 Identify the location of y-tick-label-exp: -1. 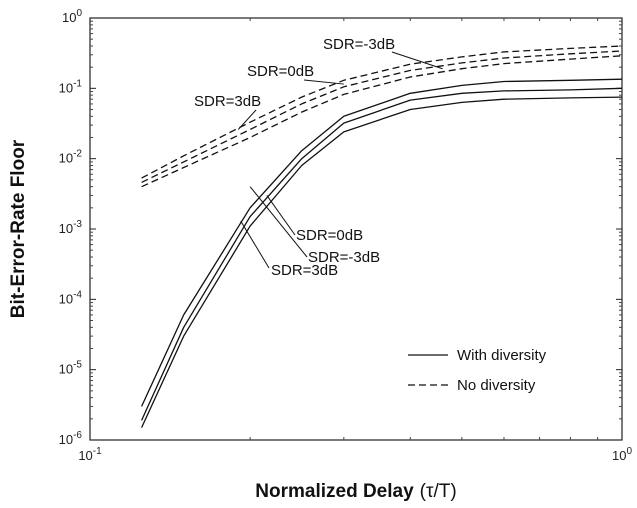
(77, 83).